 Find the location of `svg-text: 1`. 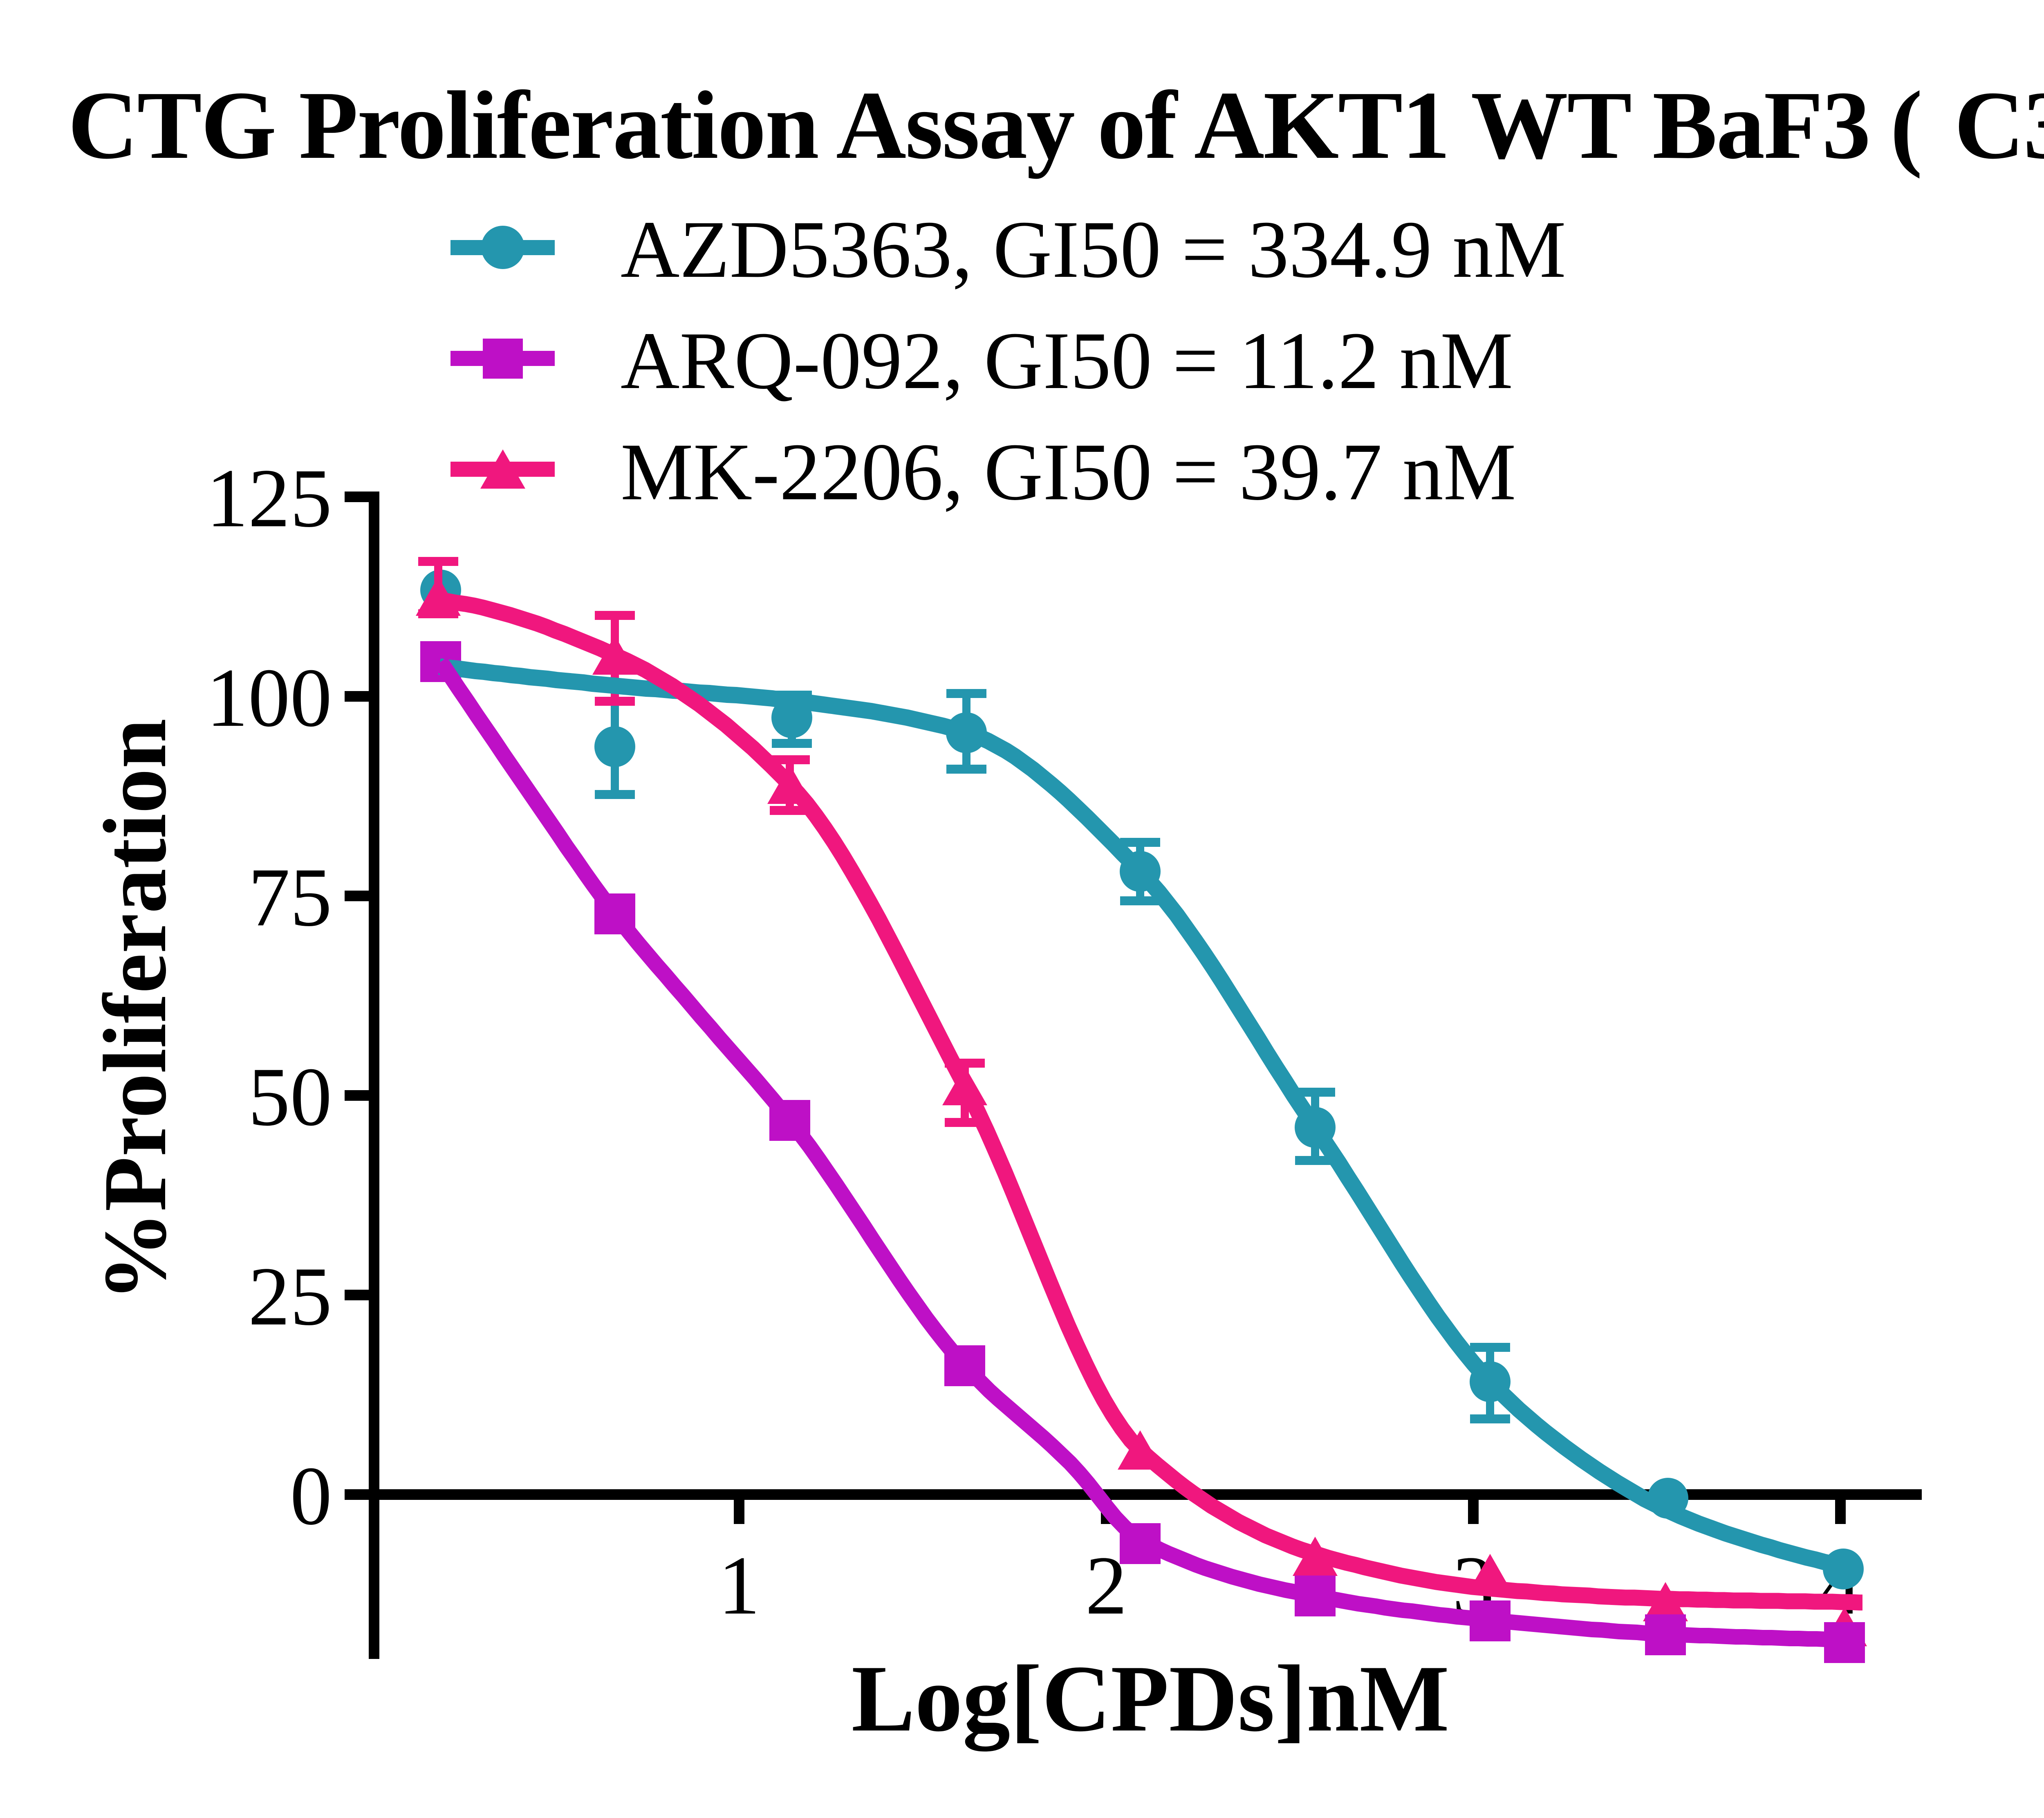

svg-text: 1 is located at coordinates (739, 1585).